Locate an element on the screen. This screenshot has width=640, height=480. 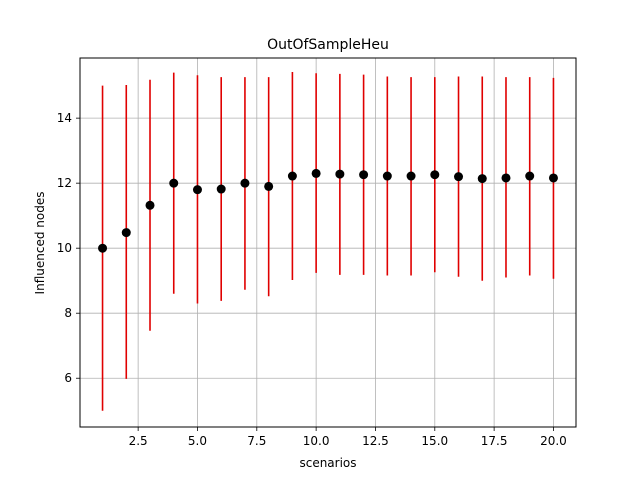
data-points is located at coordinates (328, 210).